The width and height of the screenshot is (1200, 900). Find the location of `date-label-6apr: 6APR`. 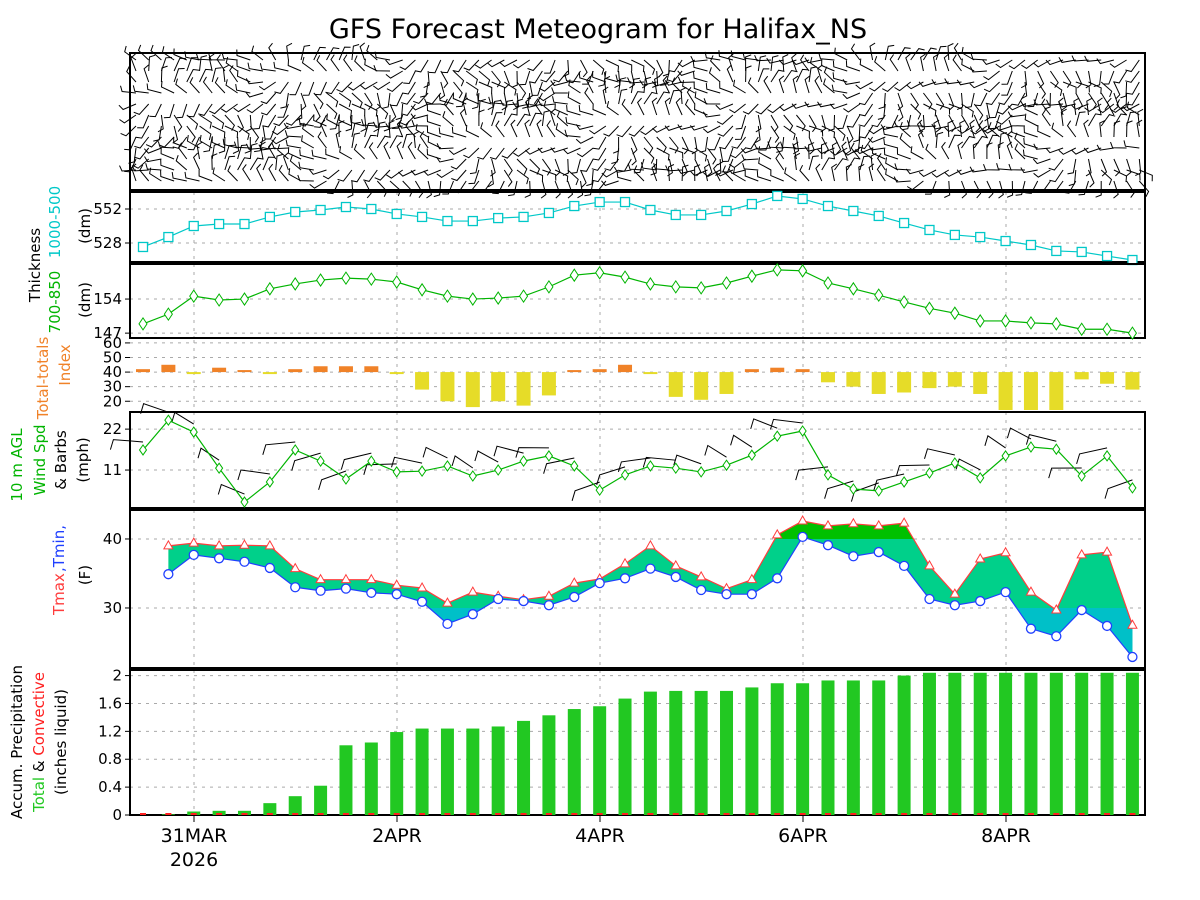

date-label-6apr: 6APR is located at coordinates (803, 836).